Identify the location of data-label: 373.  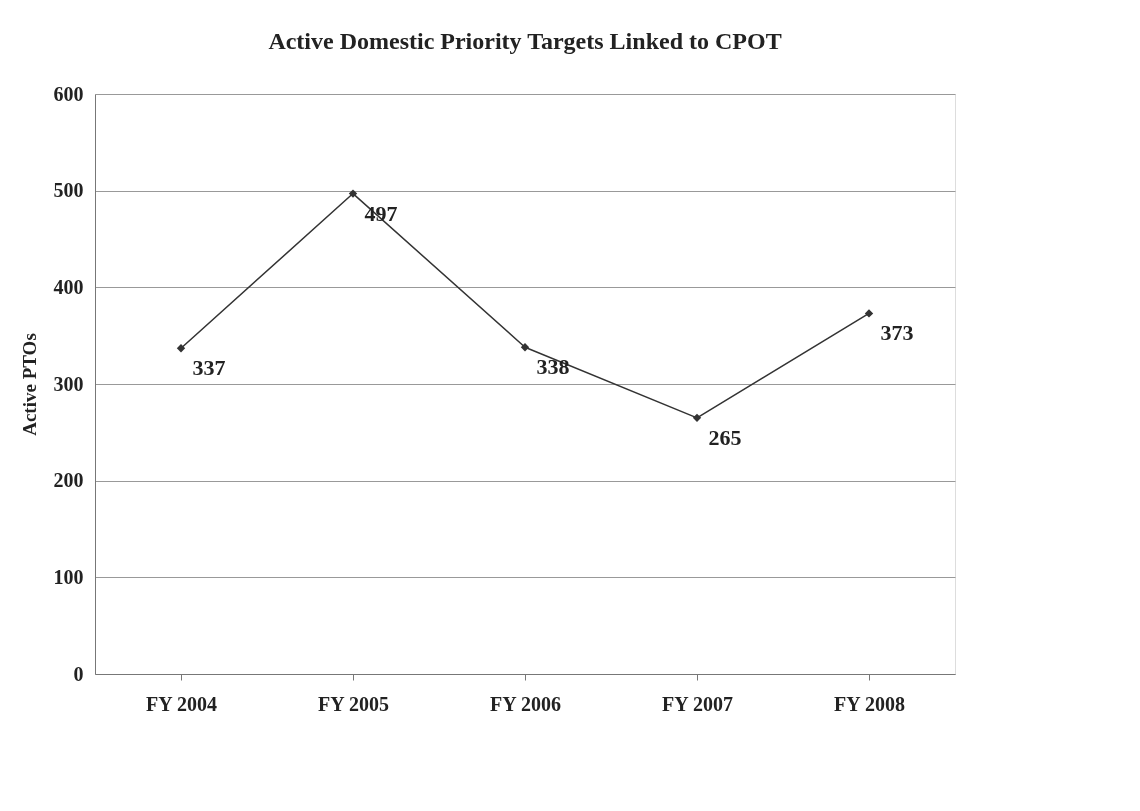
(897, 333).